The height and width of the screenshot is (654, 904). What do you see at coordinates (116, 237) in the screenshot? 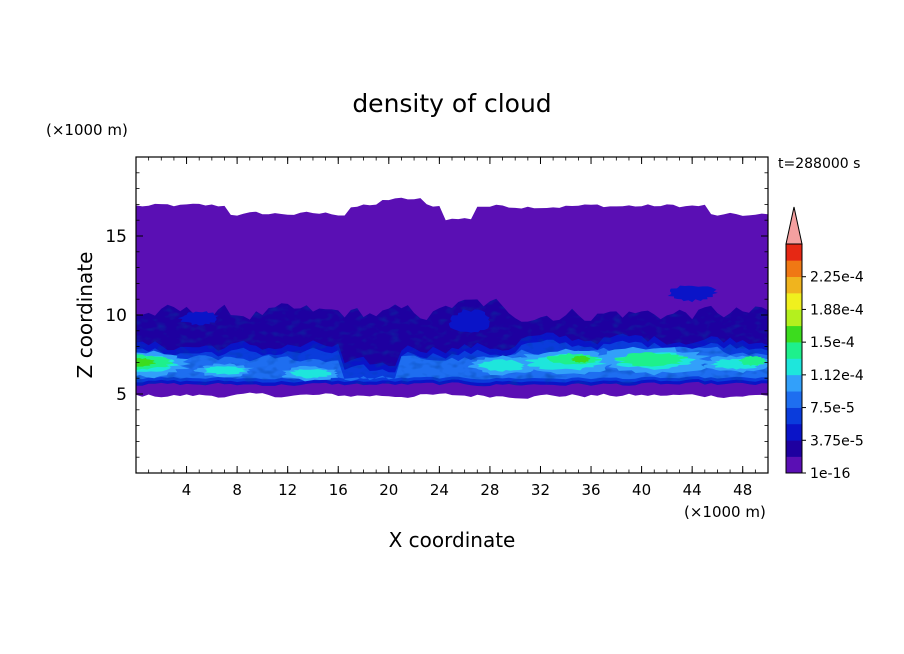
I see `y-tick-label-2: 15` at bounding box center [116, 237].